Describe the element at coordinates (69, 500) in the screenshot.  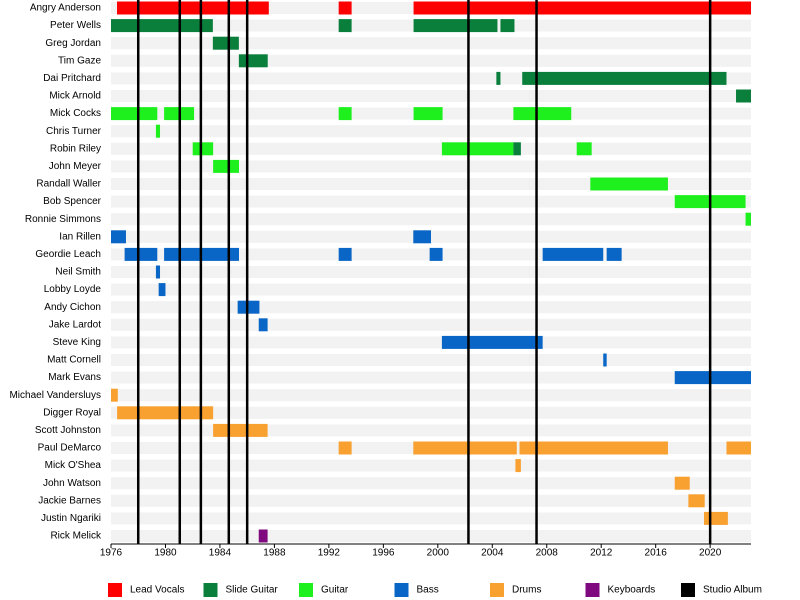
I see `member-label: Jackie Barnes` at that location.